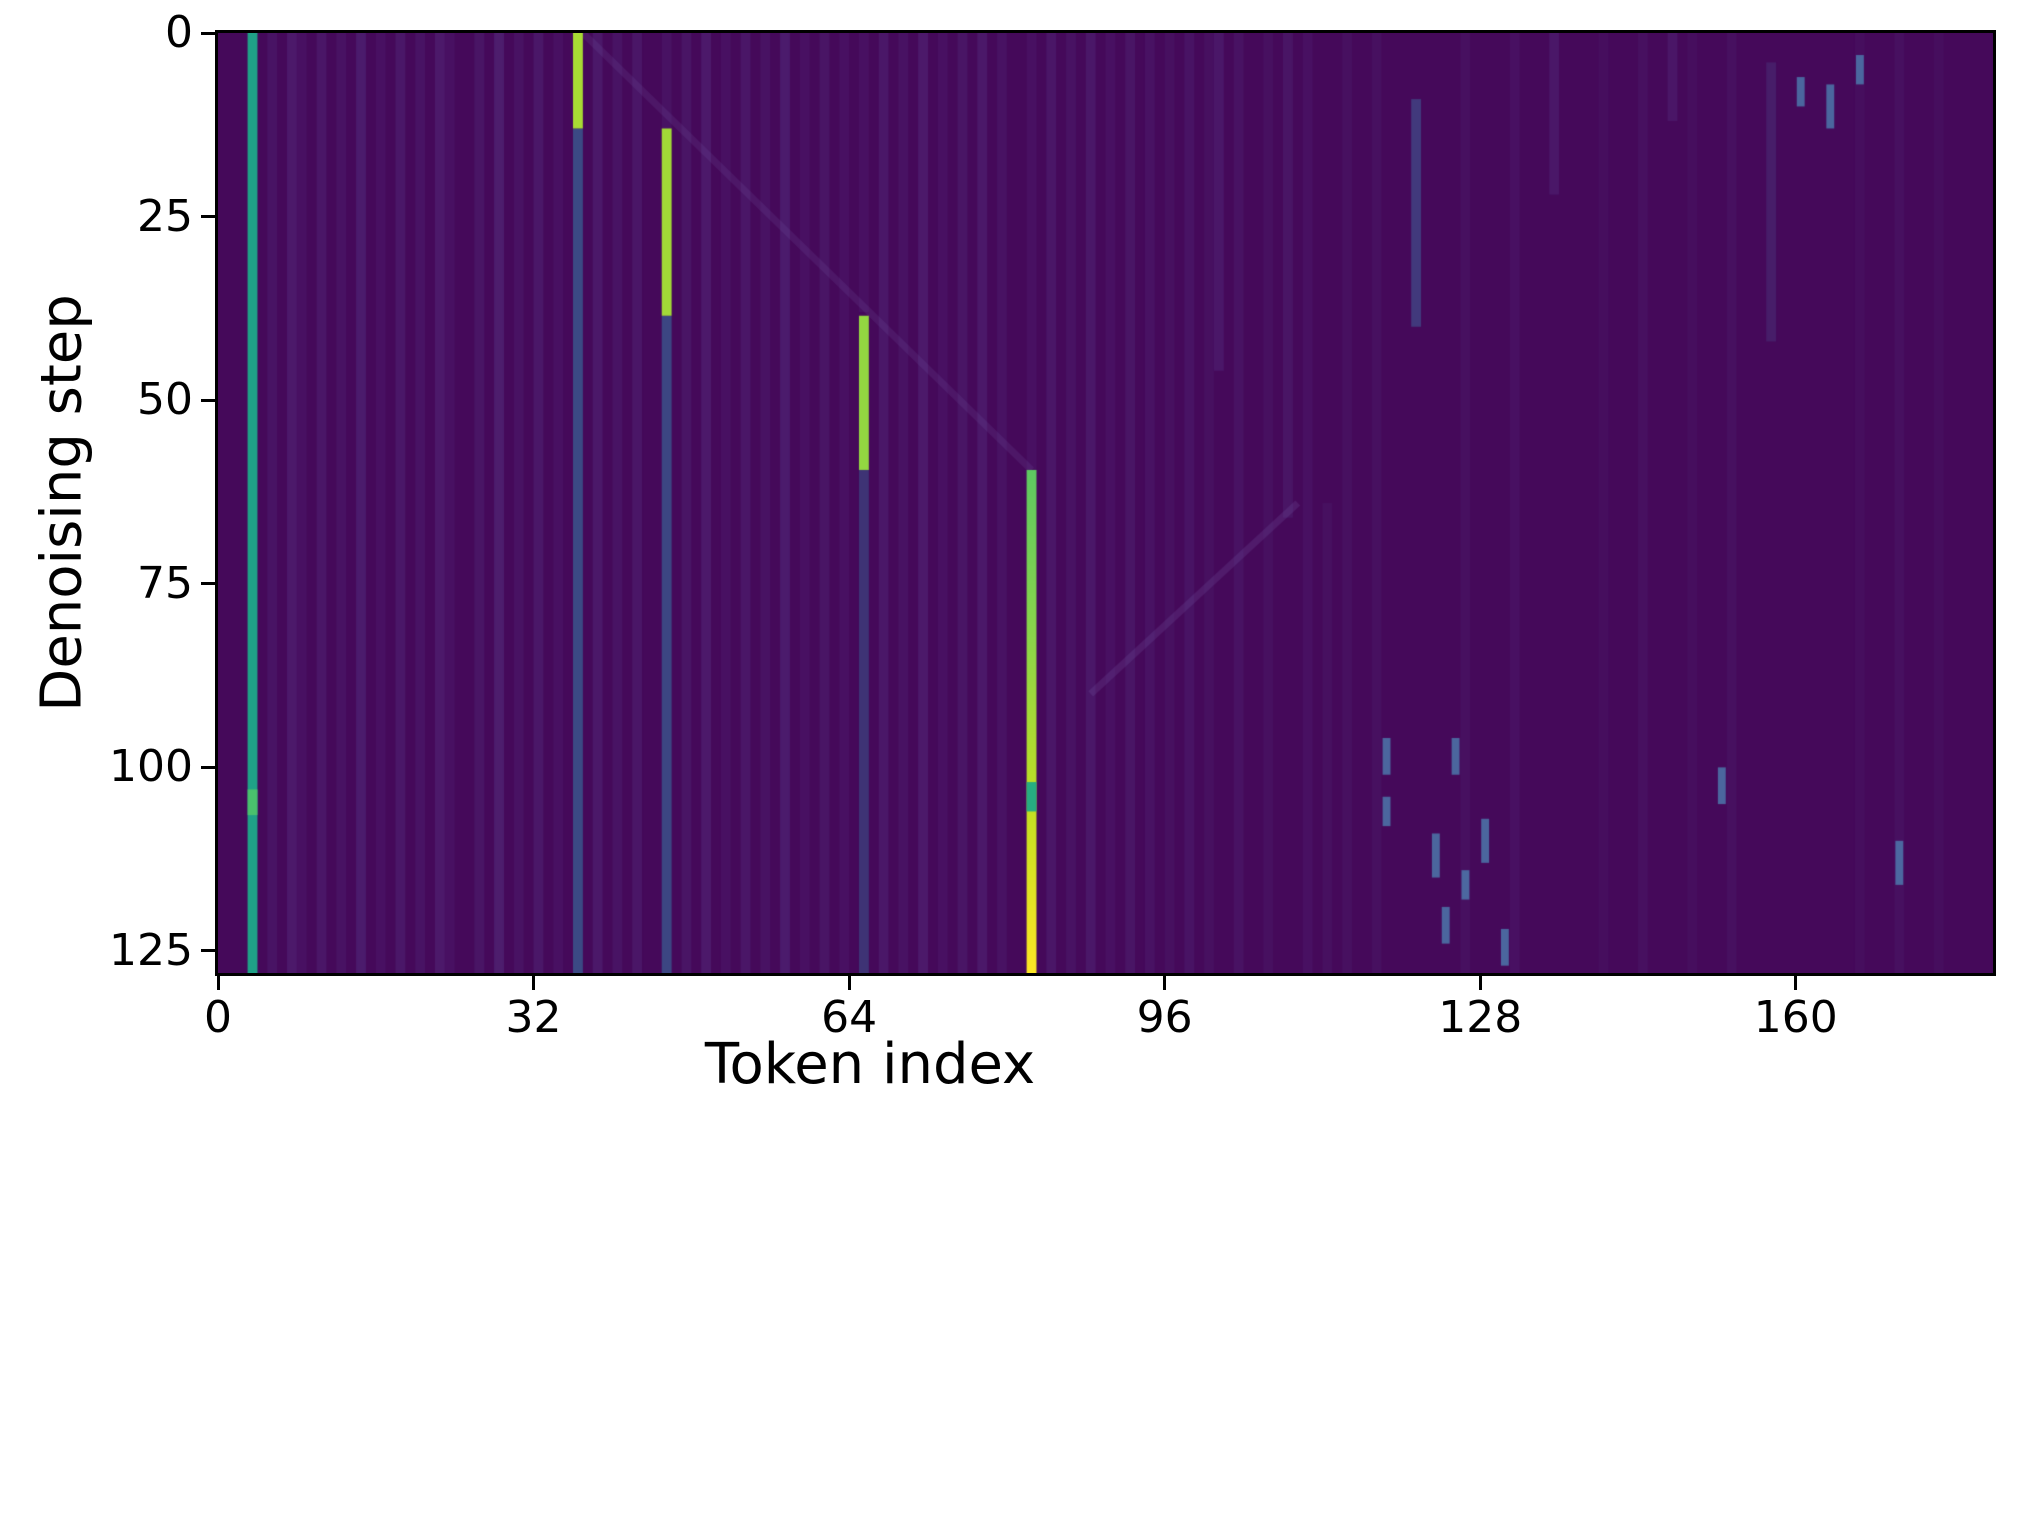  What do you see at coordinates (1480, 1017) in the screenshot?
I see `x-tick-label: 128` at bounding box center [1480, 1017].